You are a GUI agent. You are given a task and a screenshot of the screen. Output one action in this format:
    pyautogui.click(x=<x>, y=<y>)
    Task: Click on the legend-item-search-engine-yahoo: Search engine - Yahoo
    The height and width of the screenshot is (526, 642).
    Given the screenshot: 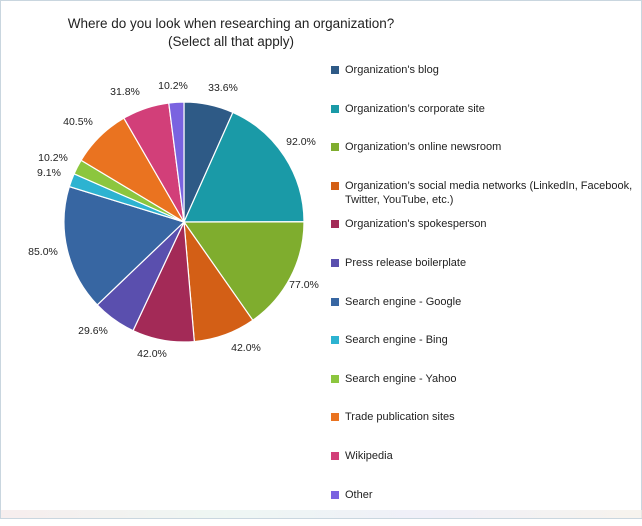 What is the action you would take?
    pyautogui.click(x=483, y=391)
    